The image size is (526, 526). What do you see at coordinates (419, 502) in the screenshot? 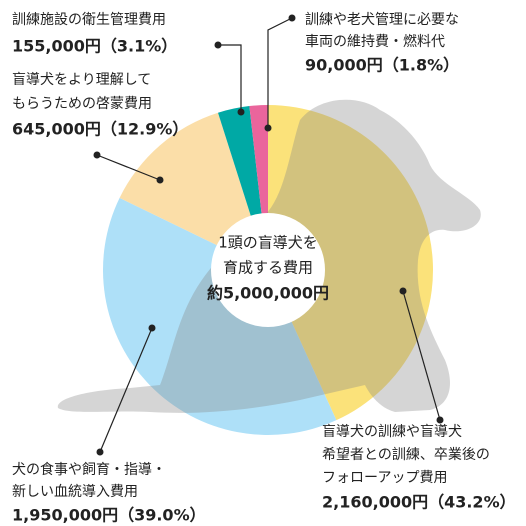
I see `value-label: 2,160,000円（43.2%）` at bounding box center [419, 502].